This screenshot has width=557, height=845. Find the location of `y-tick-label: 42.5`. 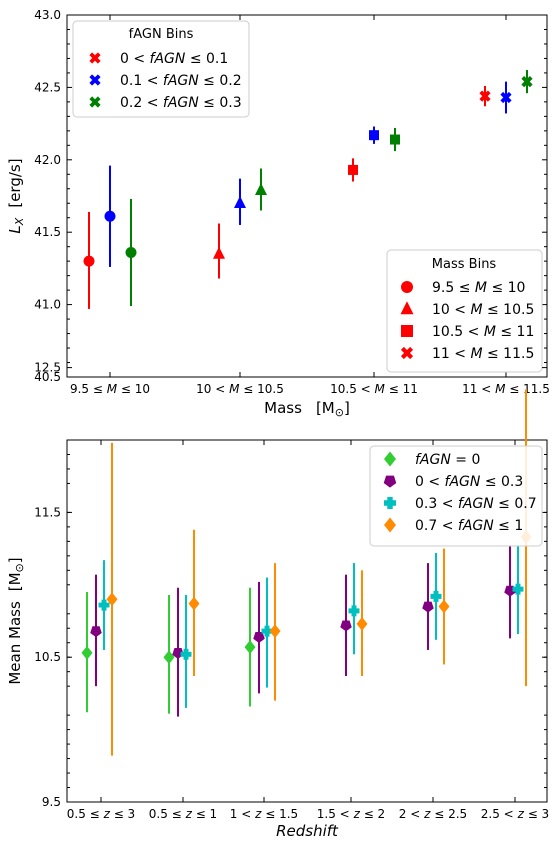

y-tick-label: 42.5 is located at coordinates (47, 87).